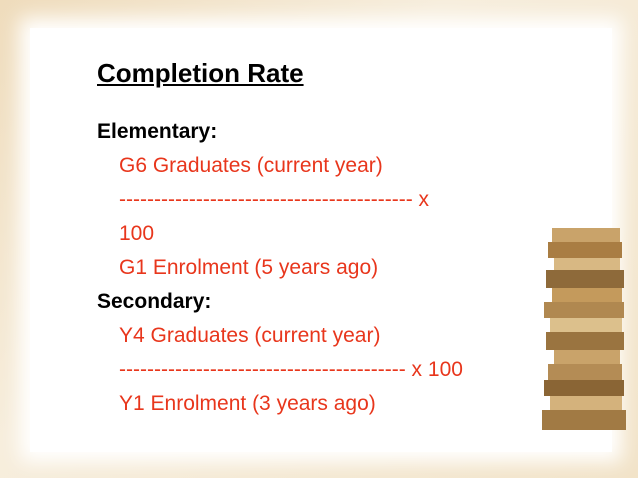 The image size is (638, 478). I want to click on formula-line: G1 Enrolment (5 years ago), so click(249, 267).